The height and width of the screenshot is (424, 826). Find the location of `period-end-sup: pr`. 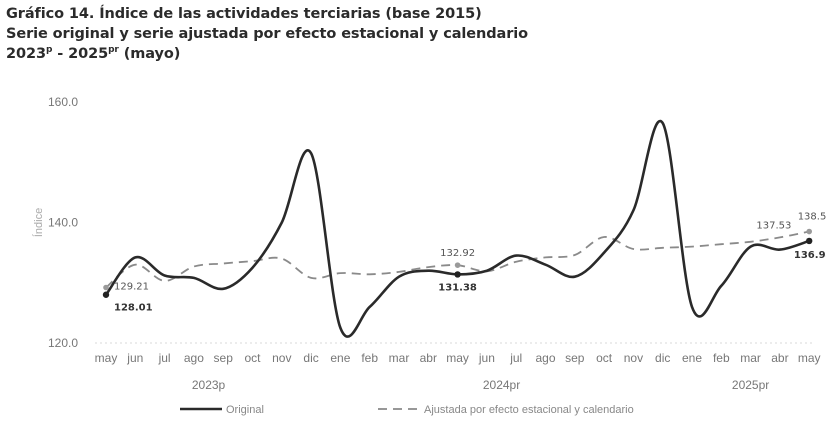

period-end-sup: pr is located at coordinates (113, 50).